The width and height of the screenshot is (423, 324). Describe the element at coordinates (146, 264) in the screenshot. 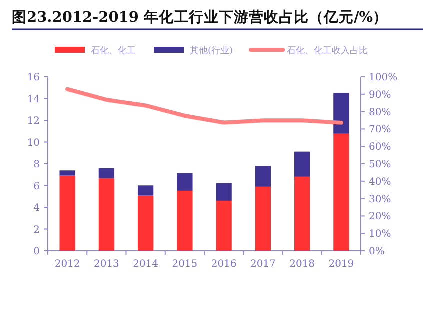

I see `x-tick-label: 2014` at that location.